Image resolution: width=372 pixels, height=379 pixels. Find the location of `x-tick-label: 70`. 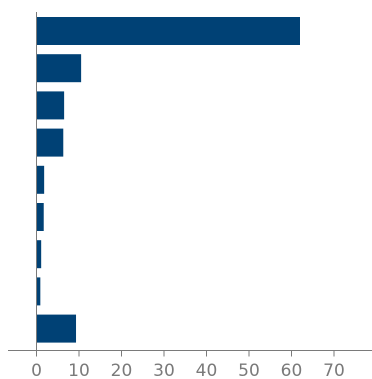

x-tick-label: 70 is located at coordinates (334, 370).